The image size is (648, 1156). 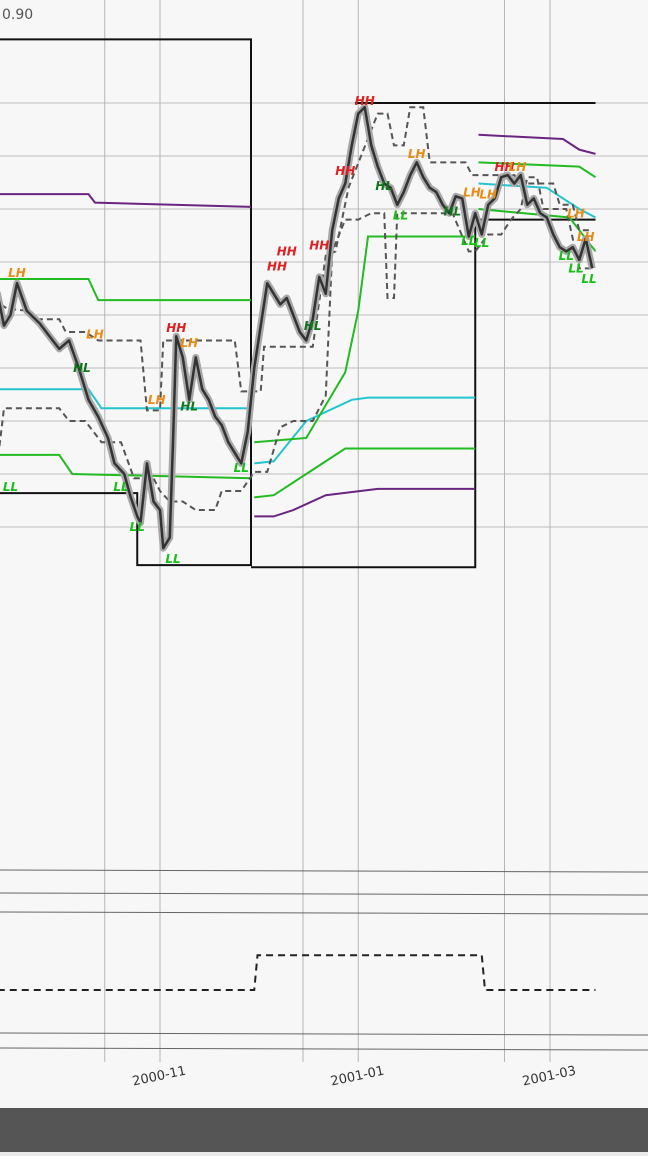 I want to click on y-tick-label: 0.90, so click(x=17, y=15).